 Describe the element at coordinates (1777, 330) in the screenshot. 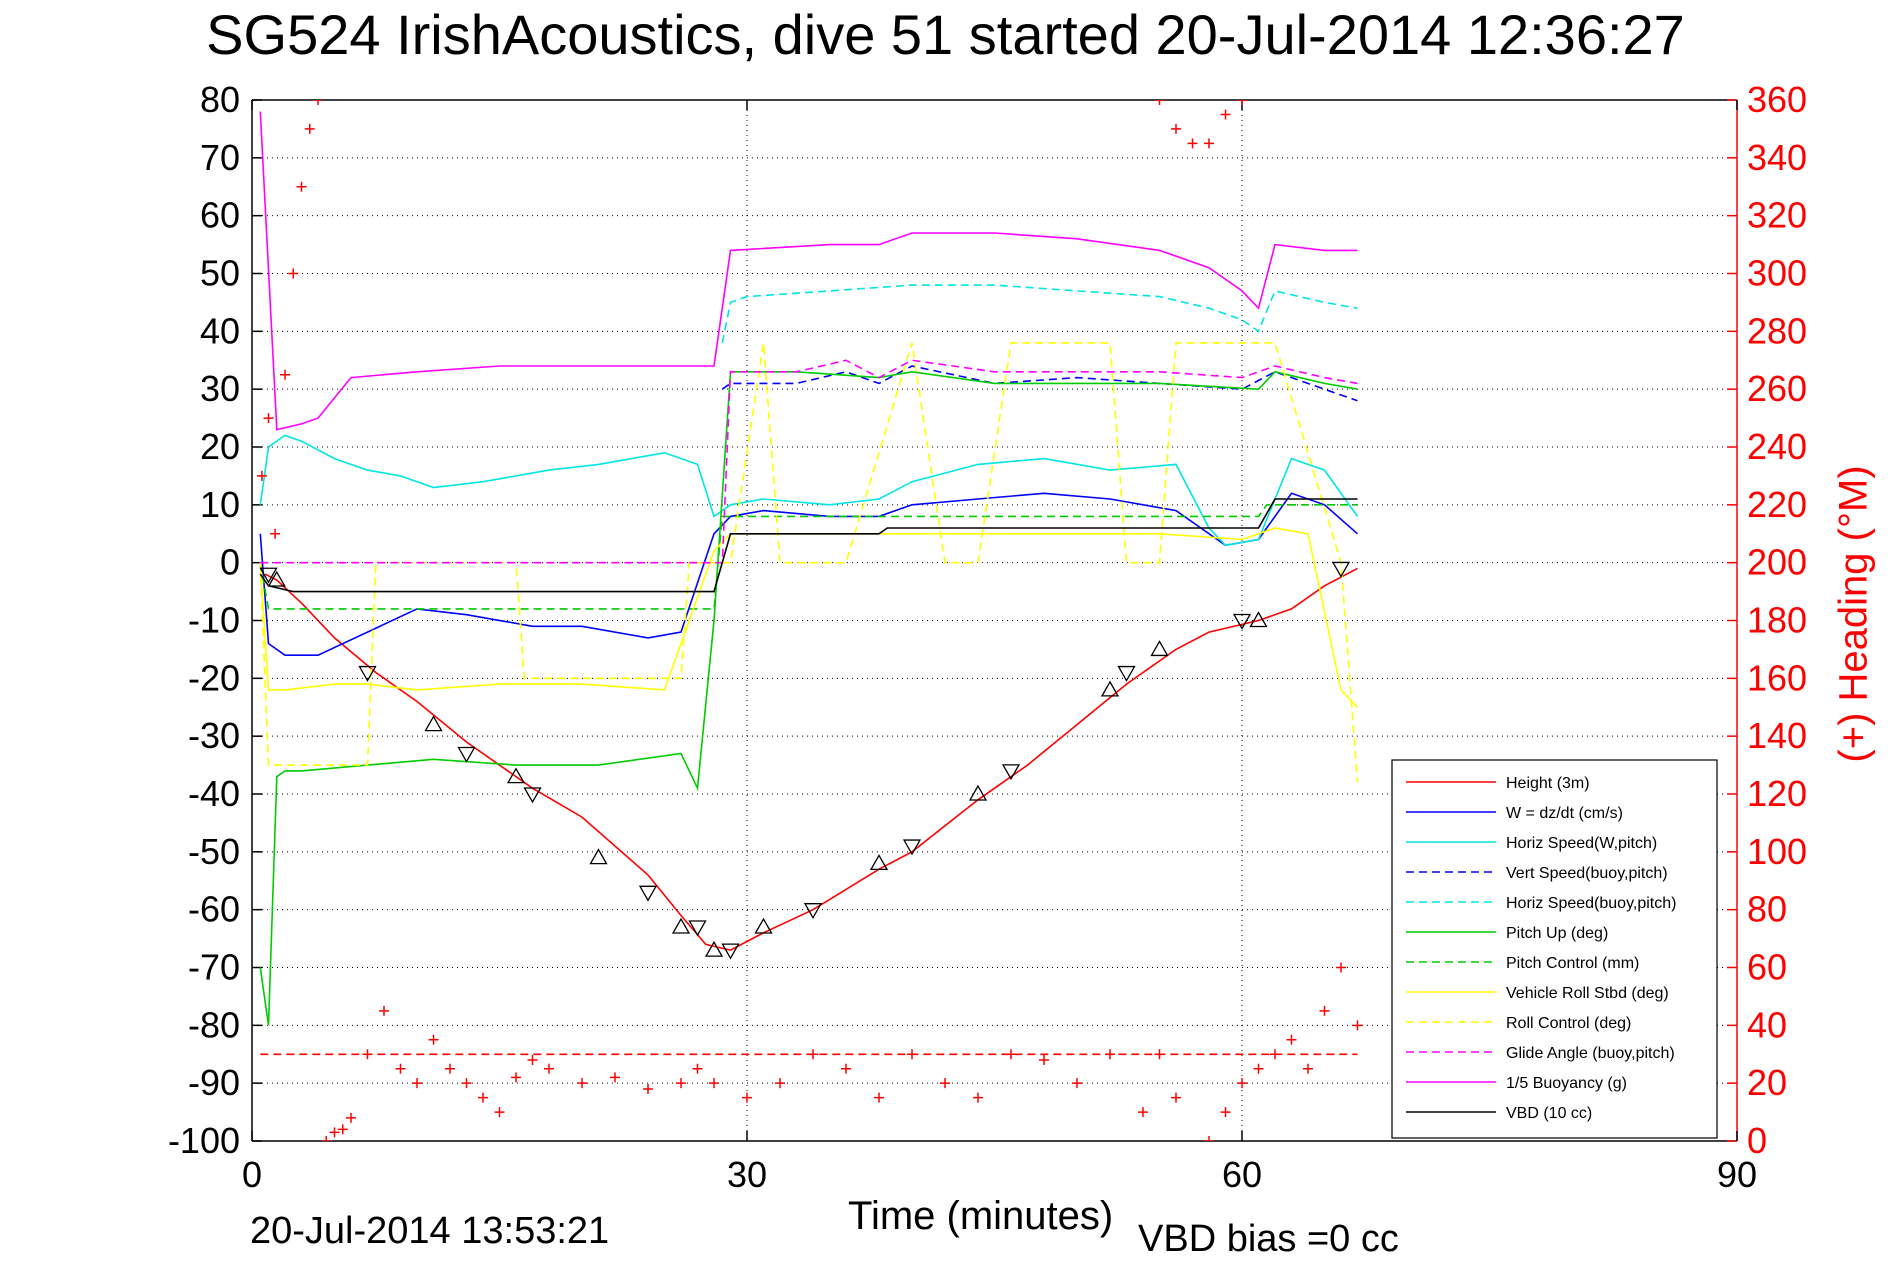

I see `y-right-tick-label: 280` at that location.